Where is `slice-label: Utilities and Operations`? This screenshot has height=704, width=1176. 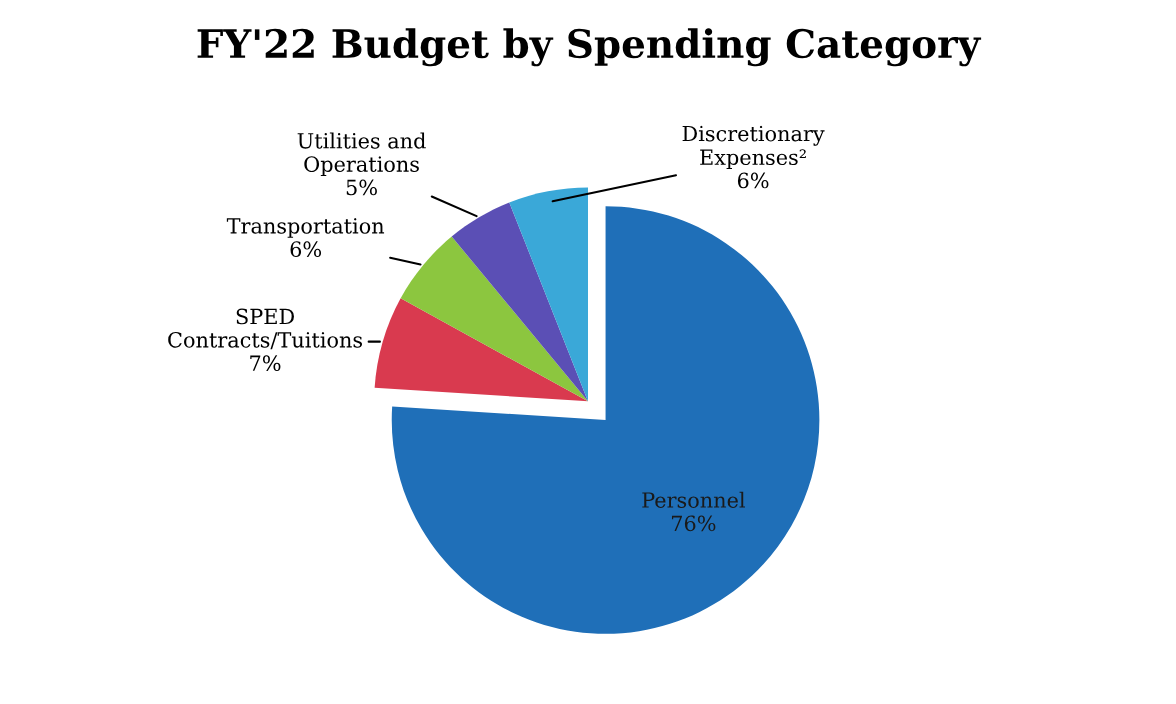
slice-label: Utilities and Operations is located at coordinates (361, 154).